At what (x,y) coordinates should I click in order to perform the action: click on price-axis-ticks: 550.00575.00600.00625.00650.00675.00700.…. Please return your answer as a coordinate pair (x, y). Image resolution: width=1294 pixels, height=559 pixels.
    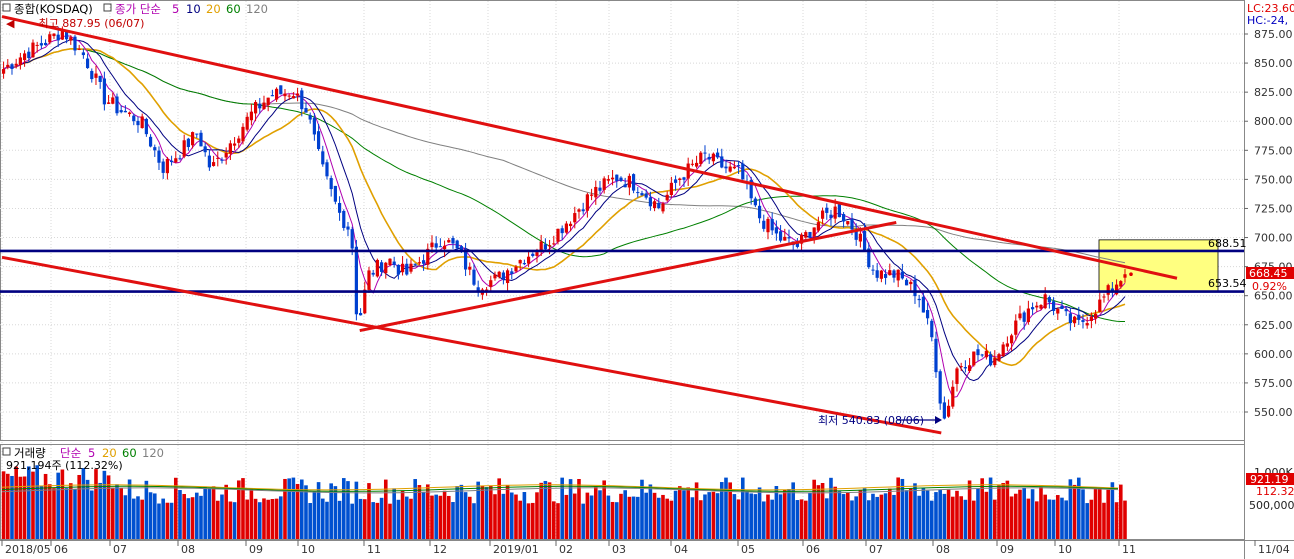
    Looking at the image, I should click on (1268, 223).